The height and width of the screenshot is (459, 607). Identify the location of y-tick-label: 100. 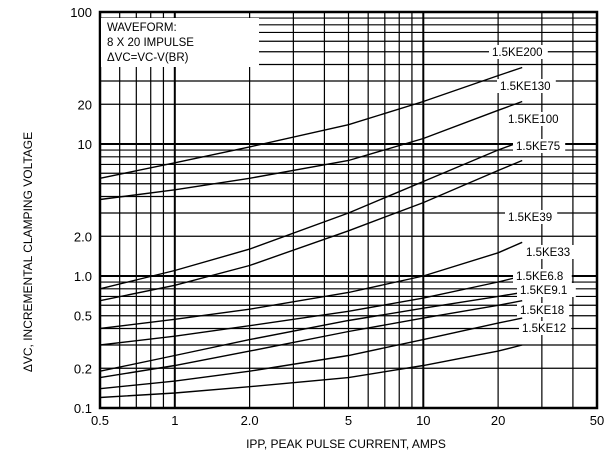
(81, 12).